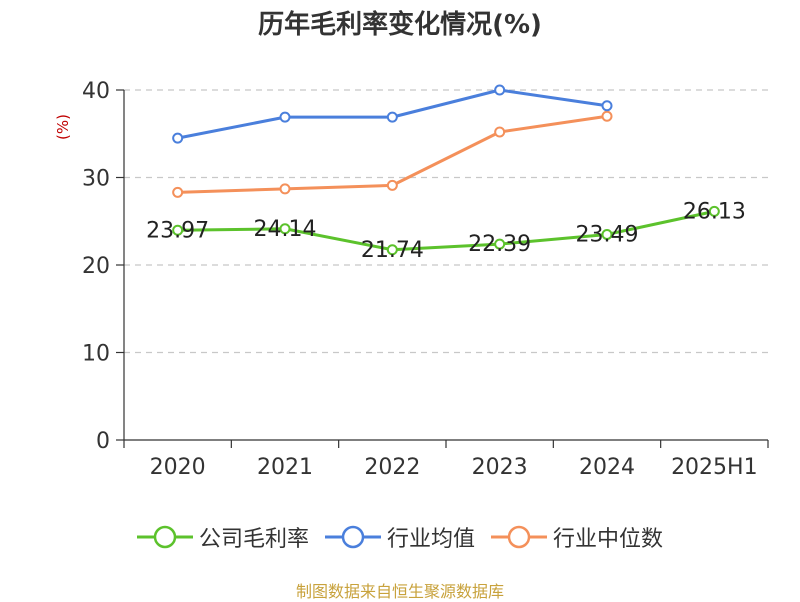 The width and height of the screenshot is (800, 602). I want to click on x-tick-label: 2025H1, so click(714, 467).